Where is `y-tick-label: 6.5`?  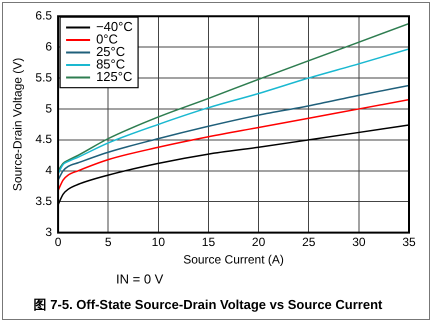
y-tick-label: 6.5 is located at coordinates (43, 15).